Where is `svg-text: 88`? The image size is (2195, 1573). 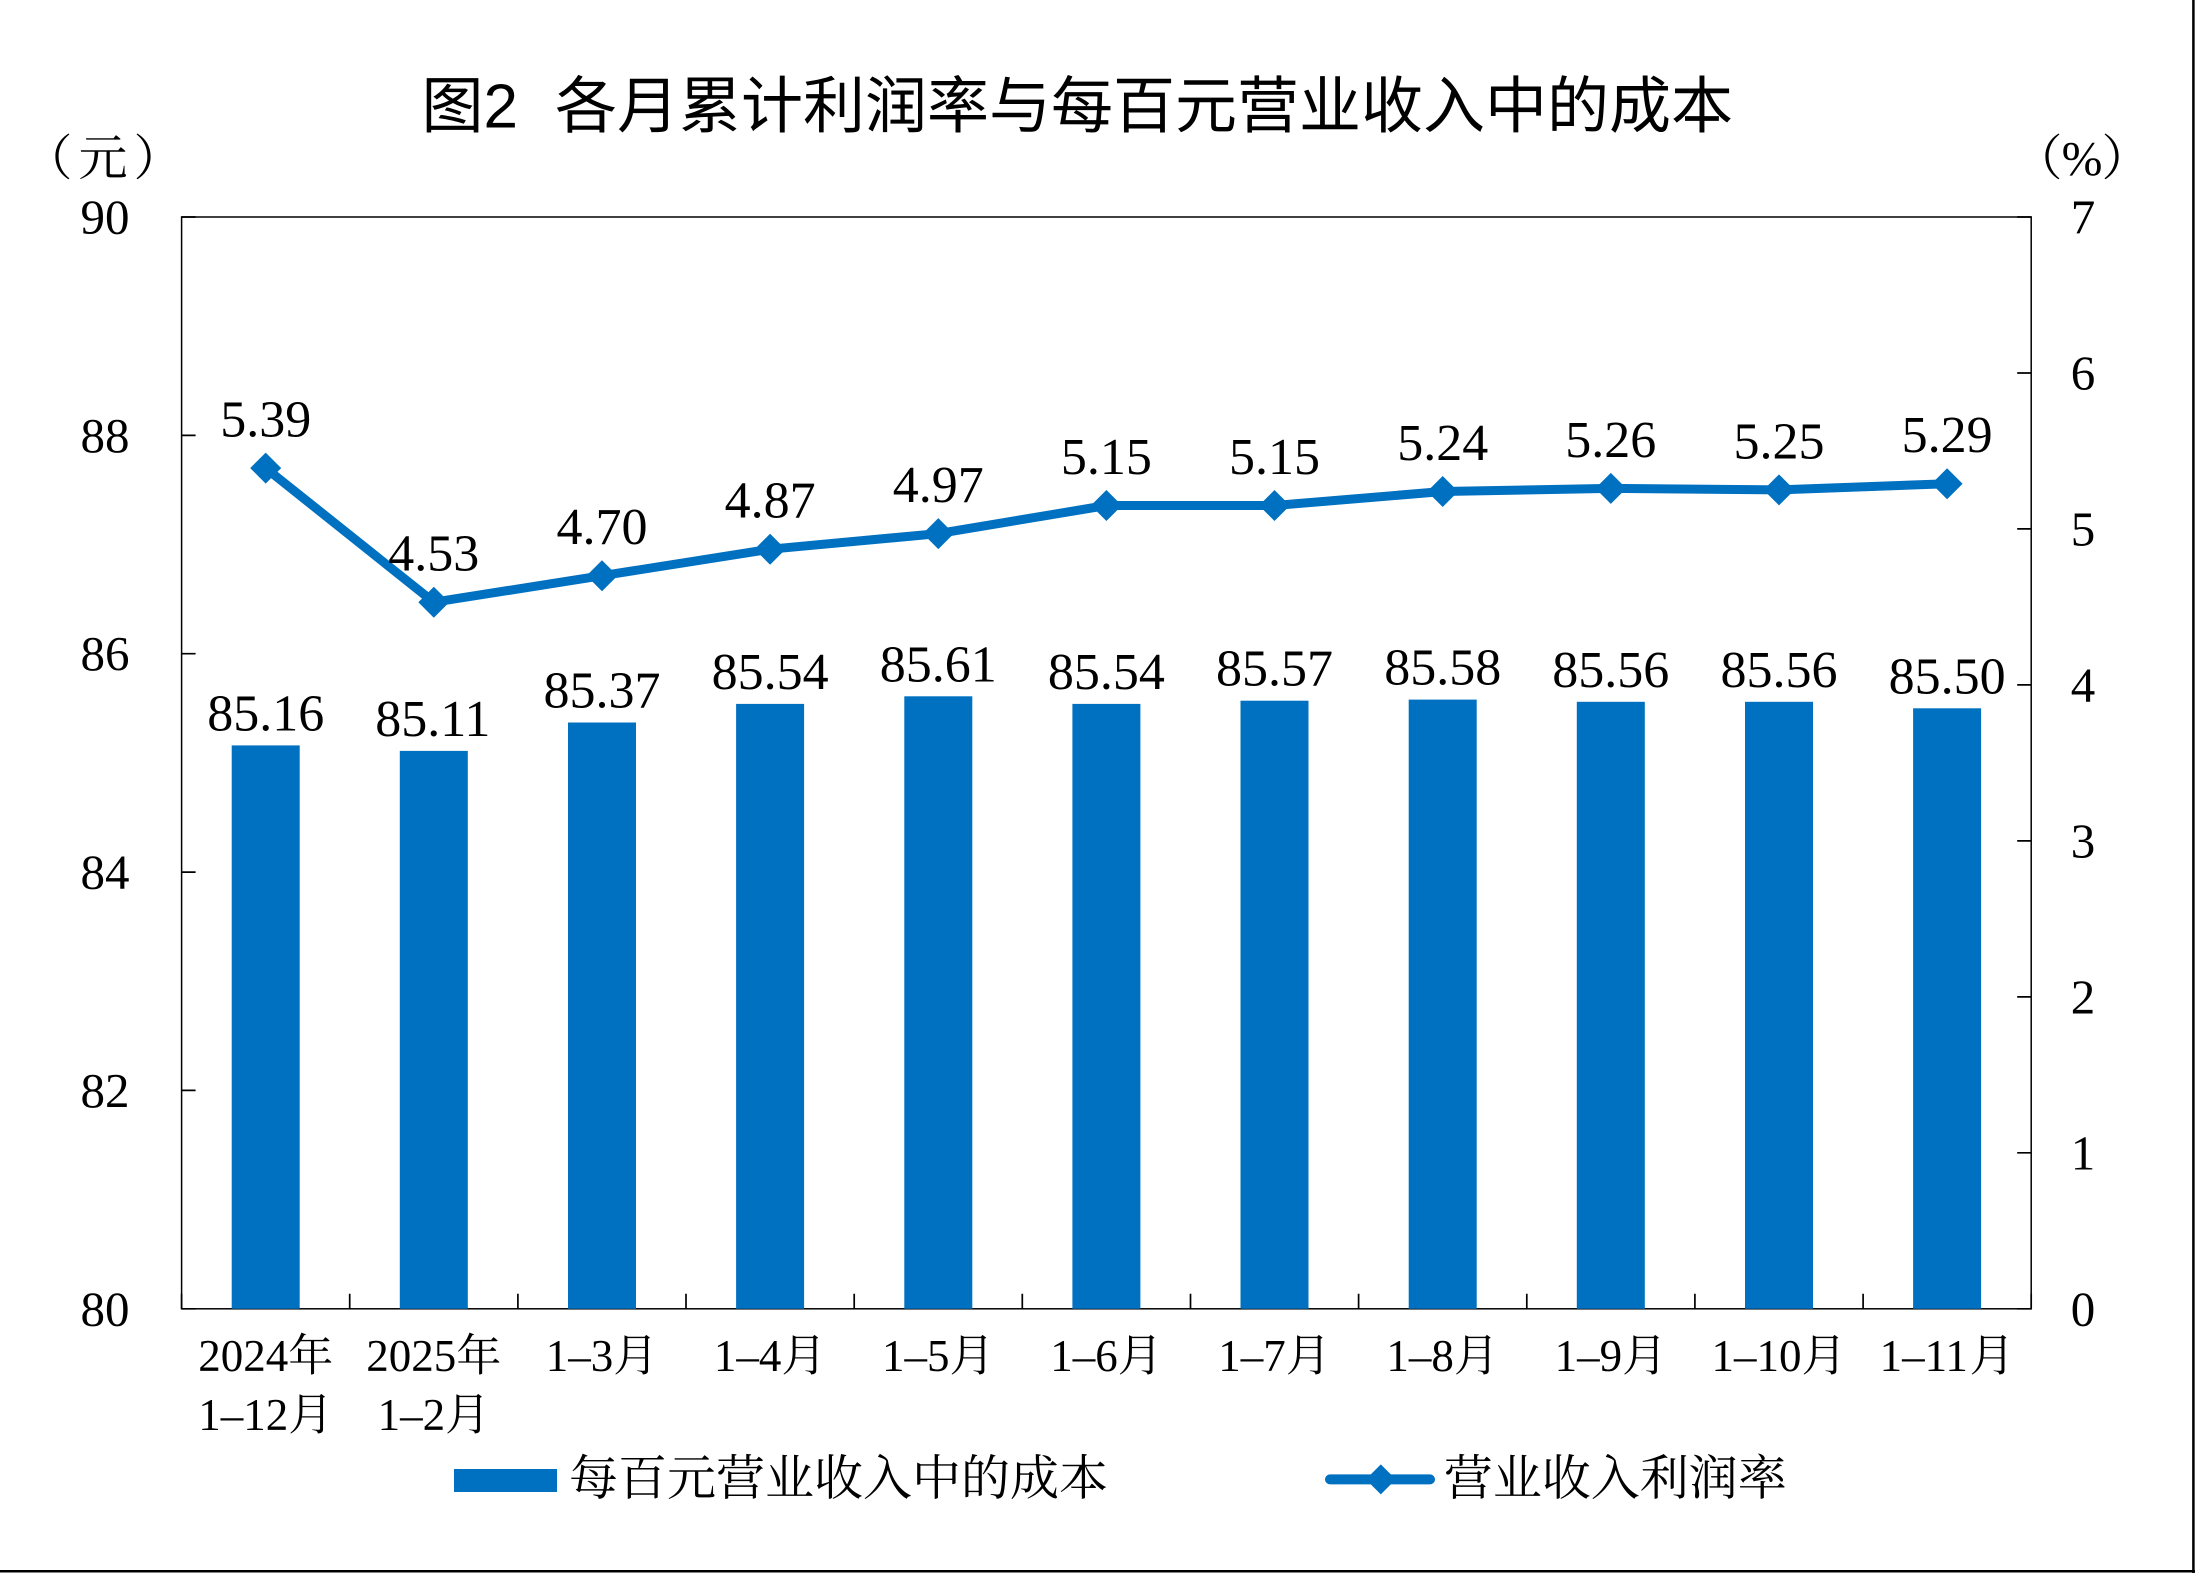
svg-text: 88 is located at coordinates (105, 435).